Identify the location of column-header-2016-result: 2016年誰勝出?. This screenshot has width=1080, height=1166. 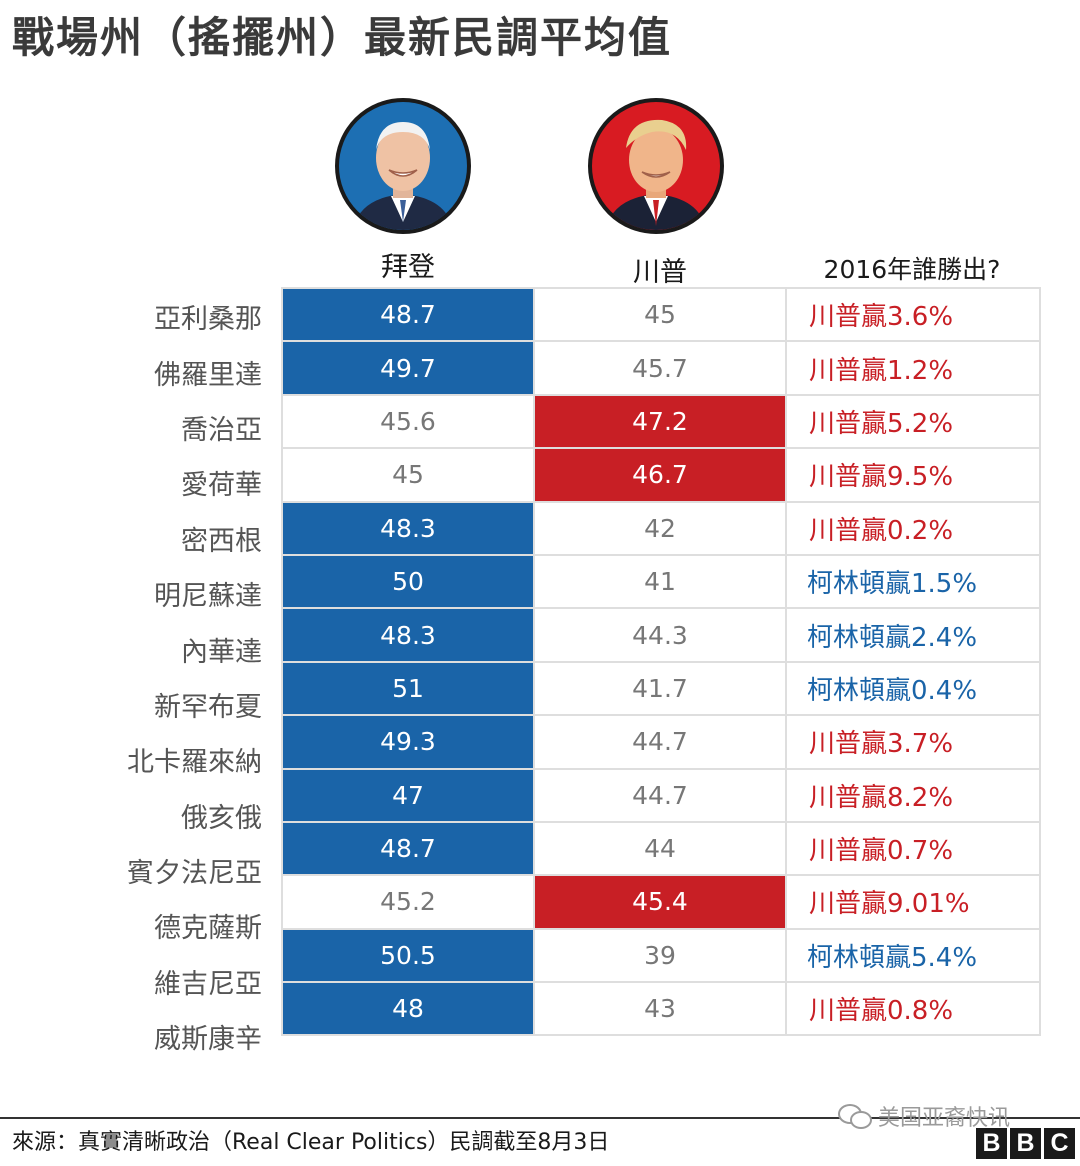
(912, 269).